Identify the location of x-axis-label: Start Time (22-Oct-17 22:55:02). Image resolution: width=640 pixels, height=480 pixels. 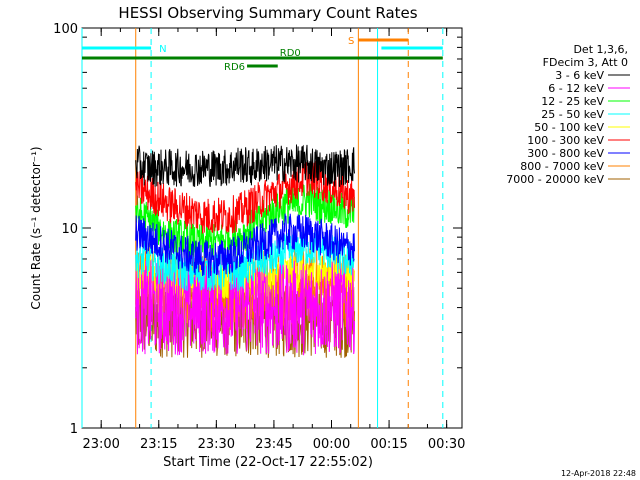
(268, 462).